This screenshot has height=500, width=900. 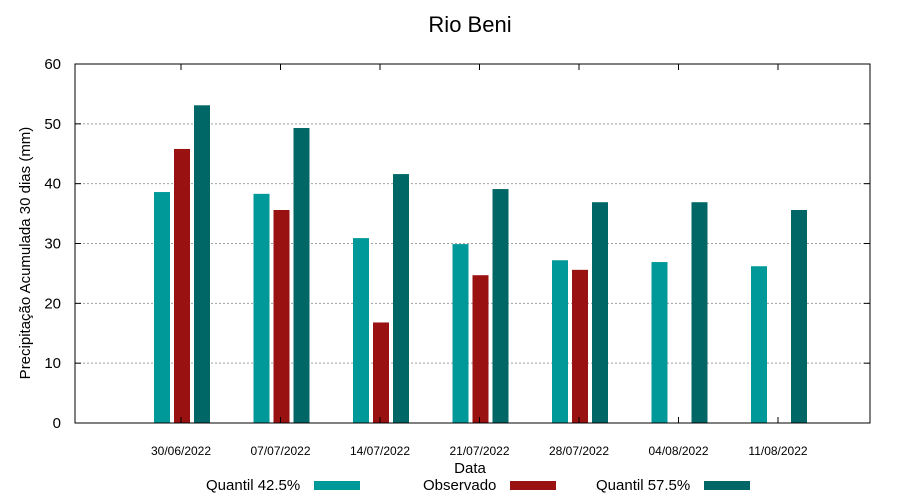 I want to click on x-tick-label: 07/07/2022, so click(x=280, y=451).